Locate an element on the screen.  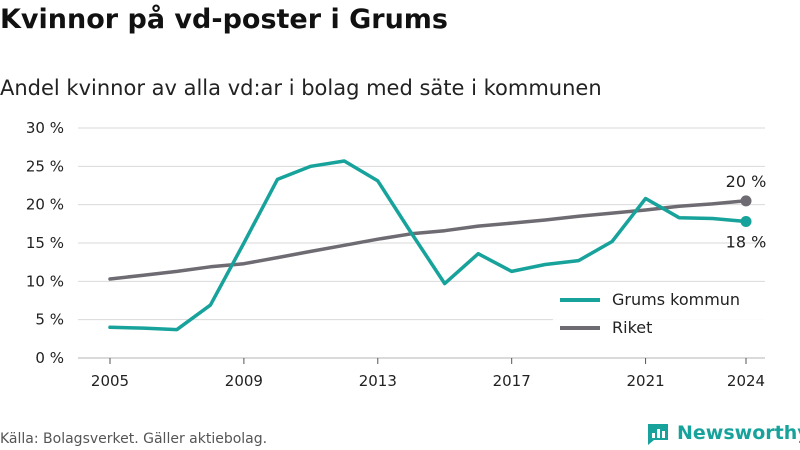
x-tick-label: 2021 is located at coordinates (645, 381).